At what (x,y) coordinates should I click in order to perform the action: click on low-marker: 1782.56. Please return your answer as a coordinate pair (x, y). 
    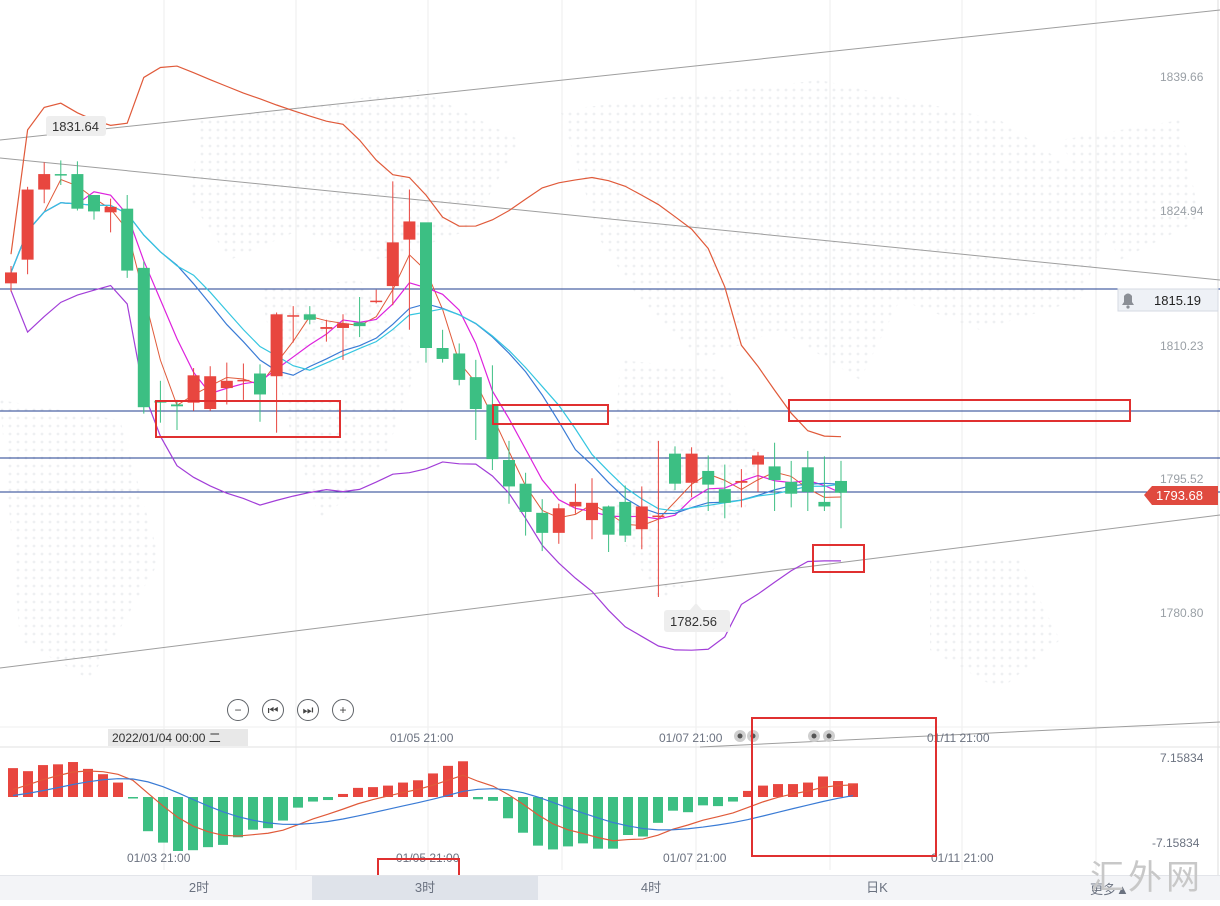
    Looking at the image, I should click on (697, 617).